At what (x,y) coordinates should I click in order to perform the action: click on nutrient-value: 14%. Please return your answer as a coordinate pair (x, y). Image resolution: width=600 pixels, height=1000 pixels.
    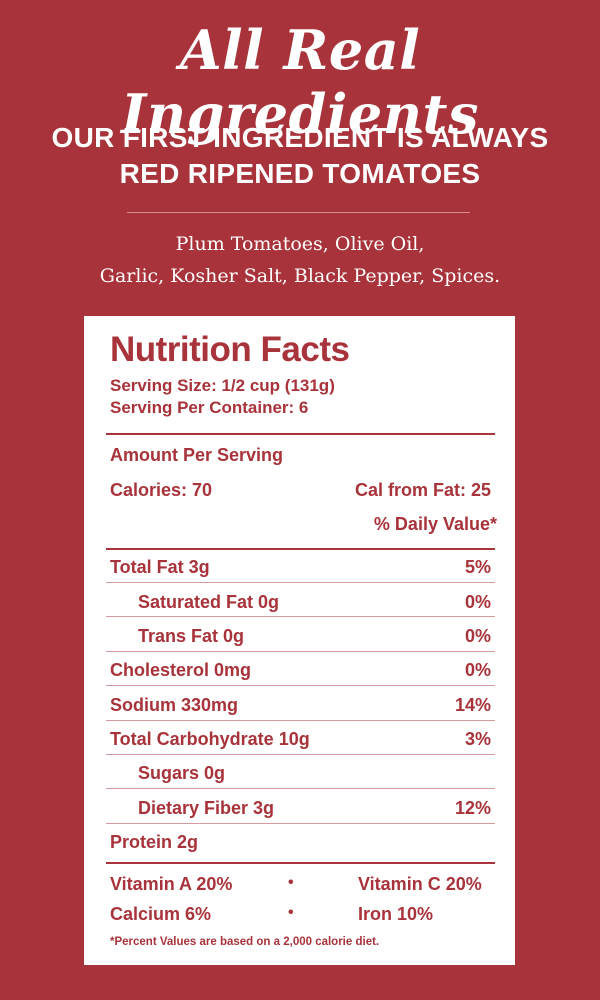
    Looking at the image, I should click on (472, 704).